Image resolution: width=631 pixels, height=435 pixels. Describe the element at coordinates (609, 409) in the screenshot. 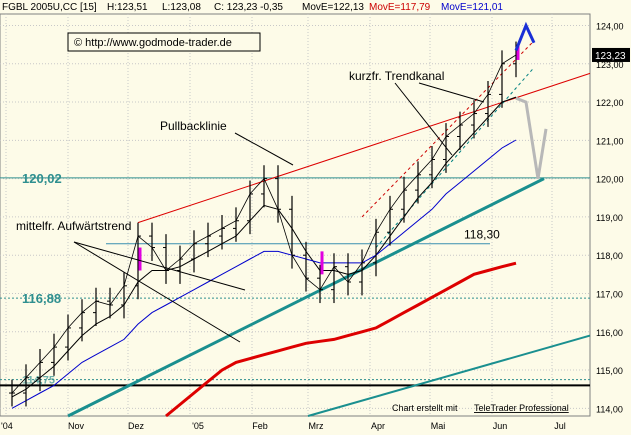

I see `y-tick-label: 114,00` at that location.